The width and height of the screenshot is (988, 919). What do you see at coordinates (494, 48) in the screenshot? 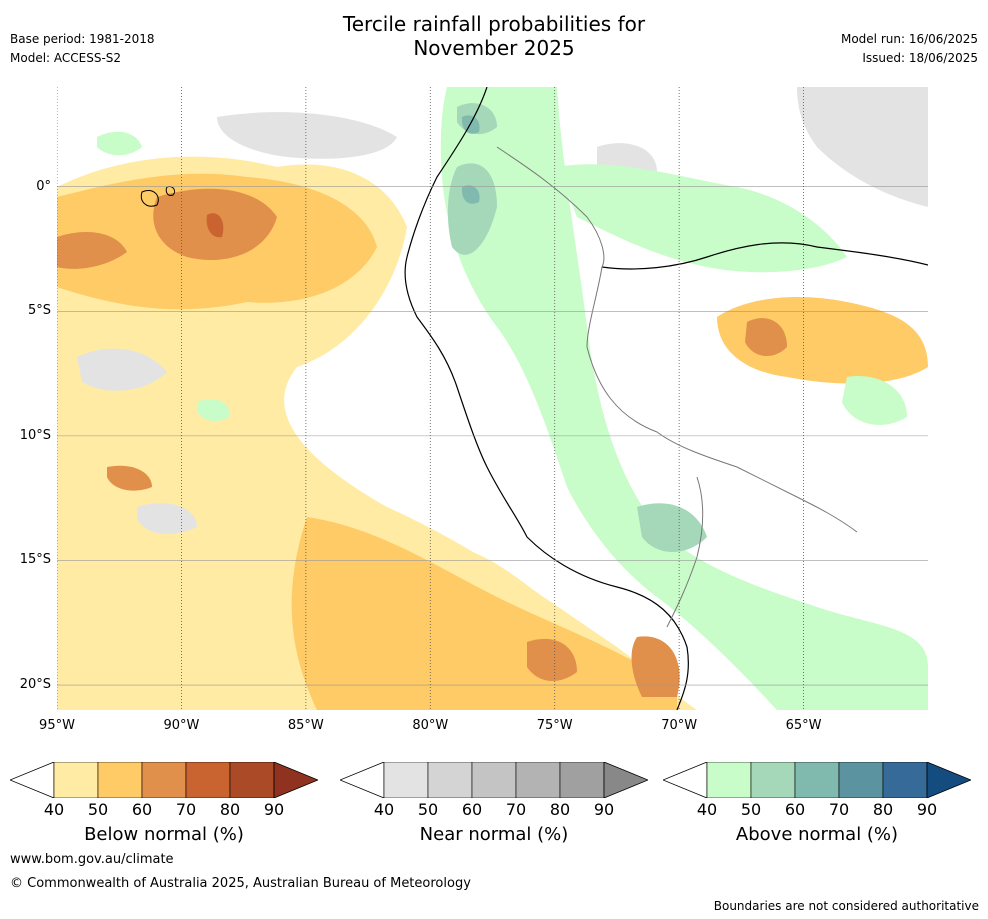
I see `map-title-line2: November 2025` at bounding box center [494, 48].